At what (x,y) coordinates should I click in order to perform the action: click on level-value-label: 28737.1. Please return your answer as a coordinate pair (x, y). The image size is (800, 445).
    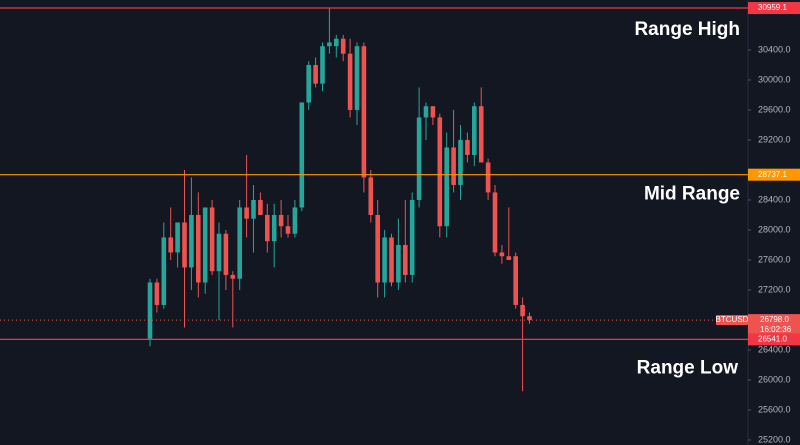
    Looking at the image, I should click on (772, 174).